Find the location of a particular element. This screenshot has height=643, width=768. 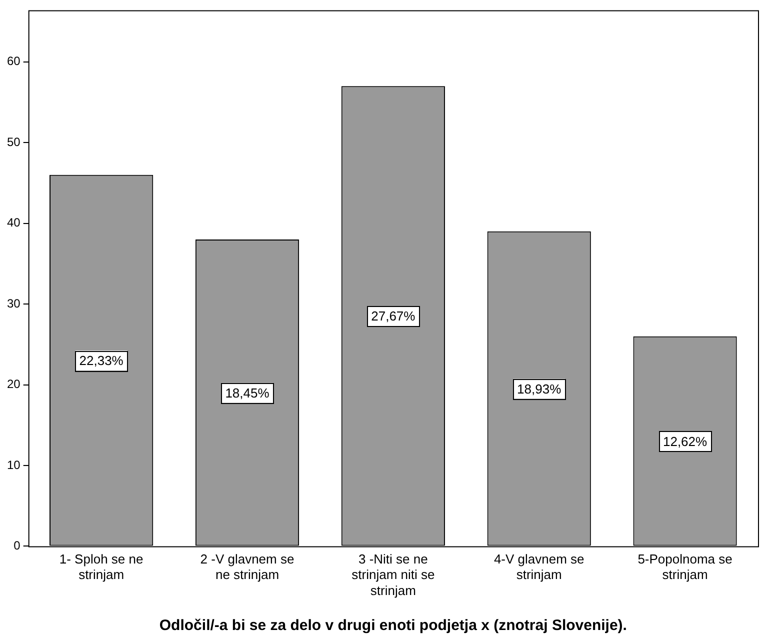

y-tick-label: 20 is located at coordinates (13, 384).